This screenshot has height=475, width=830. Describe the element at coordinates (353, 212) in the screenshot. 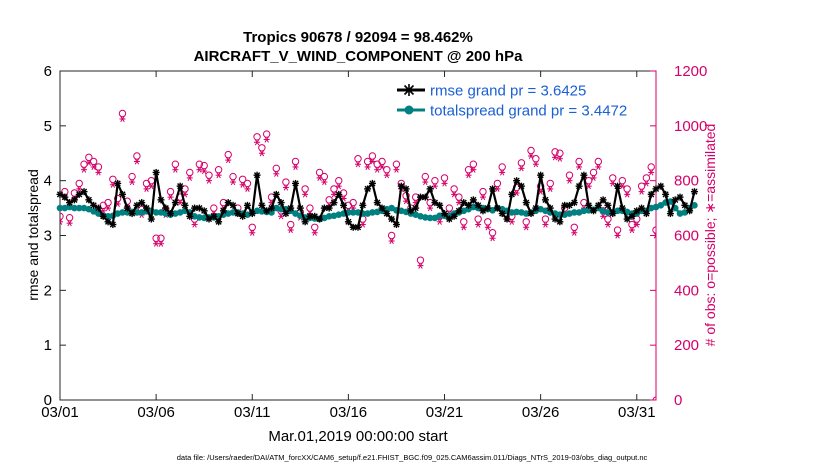

I see `totalspread-point` at that location.